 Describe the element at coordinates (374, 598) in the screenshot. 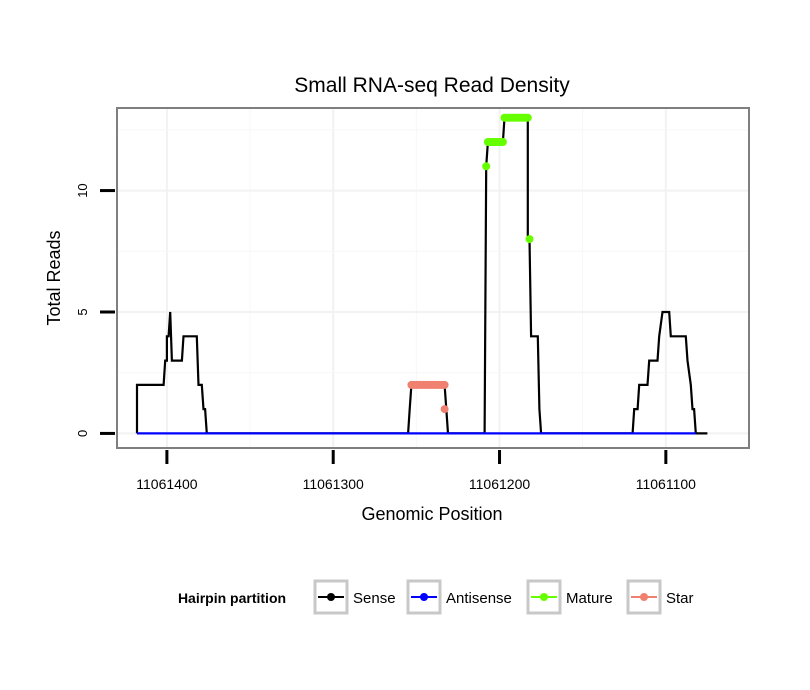

I see `legend-label: Sense` at that location.